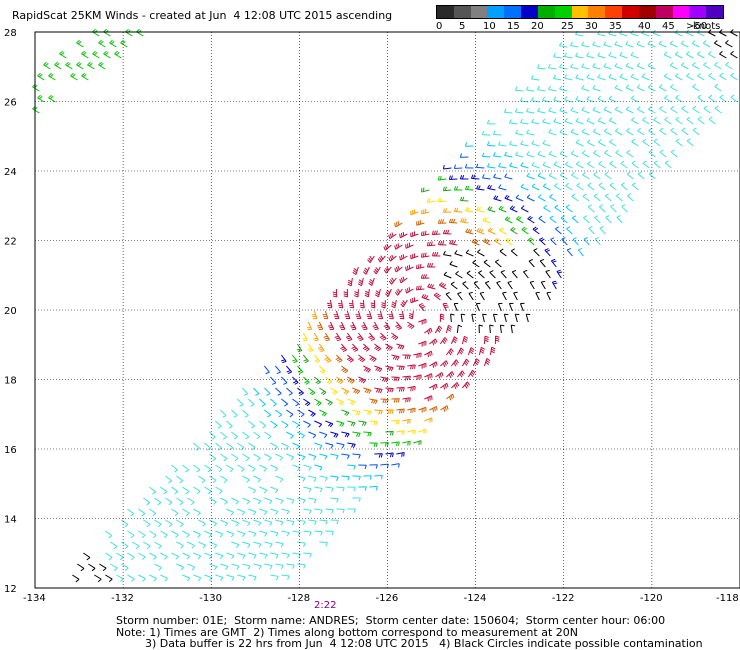 This screenshot has height=650, width=740. What do you see at coordinates (298, 598) in the screenshot?
I see `lon-tick-label: -128` at bounding box center [298, 598].